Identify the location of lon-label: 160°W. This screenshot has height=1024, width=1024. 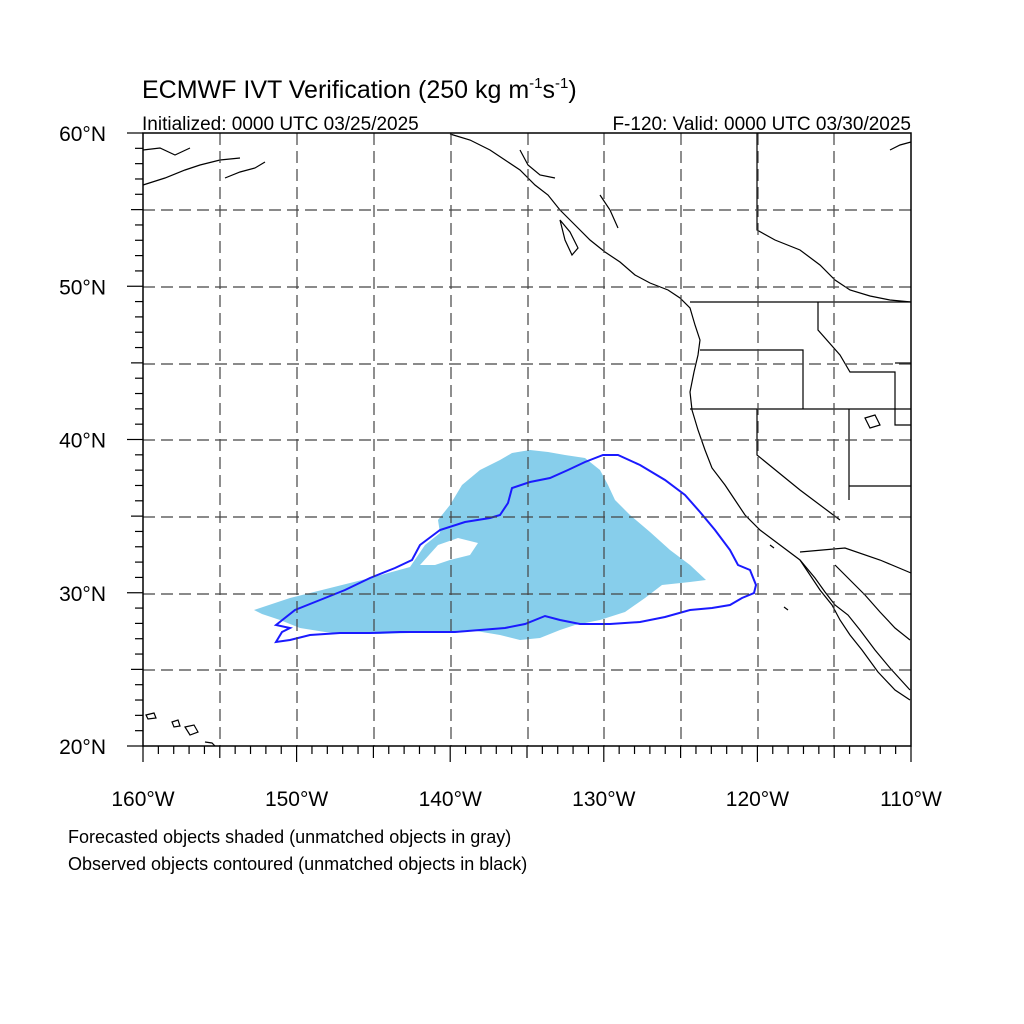
(142, 799).